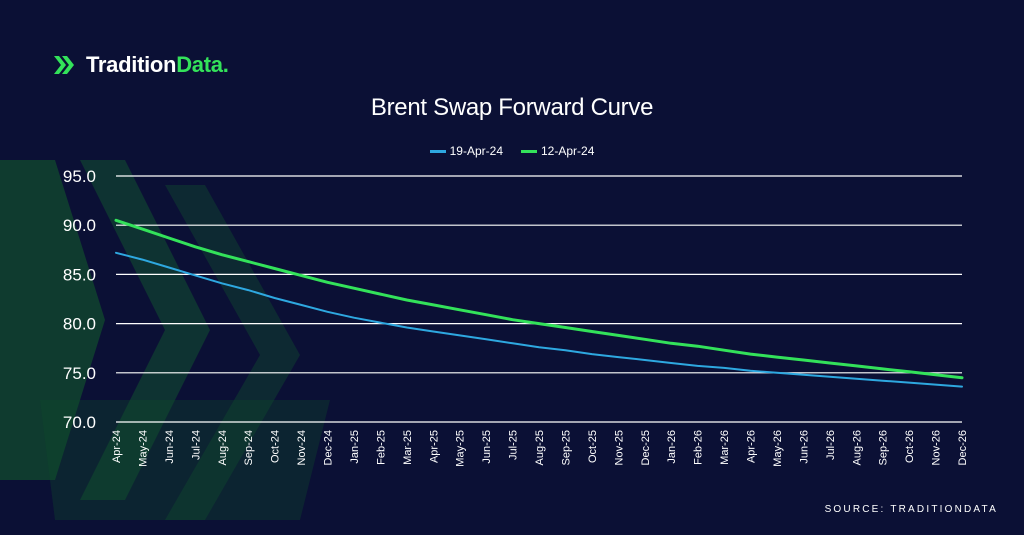  What do you see at coordinates (699, 447) in the screenshot?
I see `x-tick-label: Feb-26` at bounding box center [699, 447].